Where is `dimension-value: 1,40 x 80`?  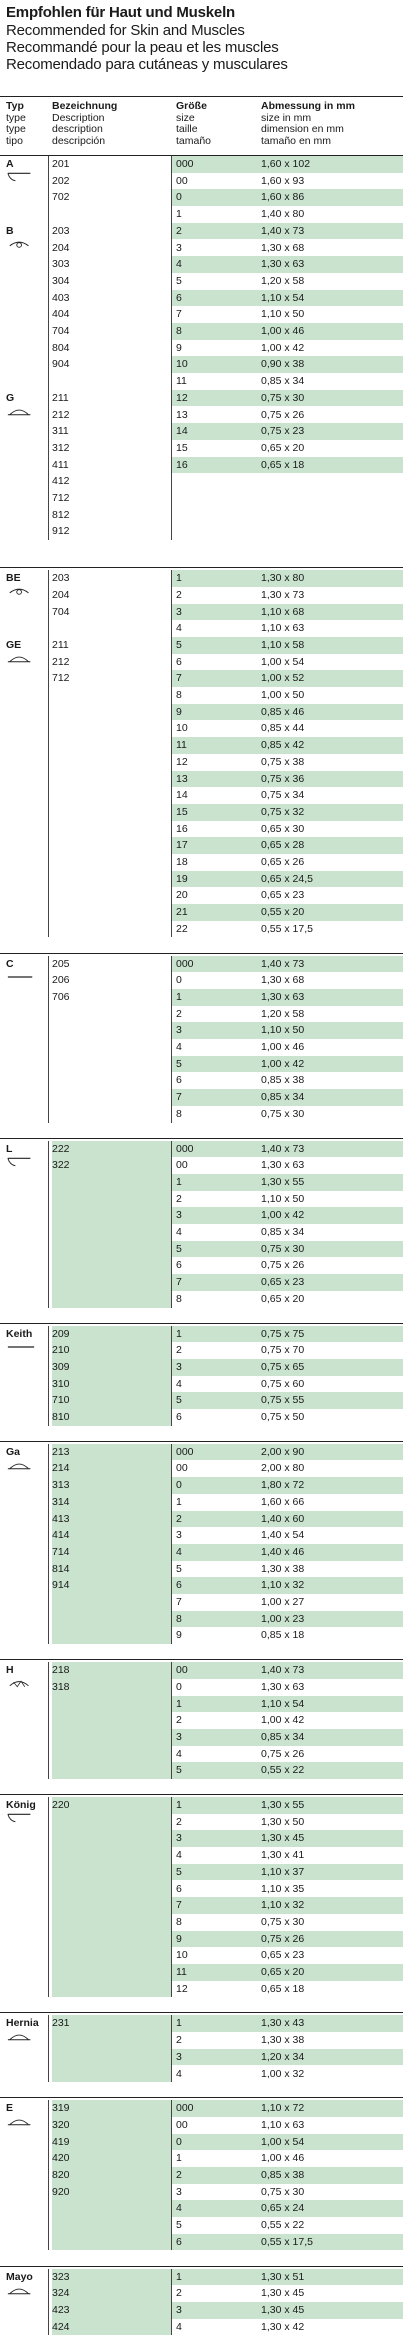 dimension-value: 1,40 x 80 is located at coordinates (283, 214).